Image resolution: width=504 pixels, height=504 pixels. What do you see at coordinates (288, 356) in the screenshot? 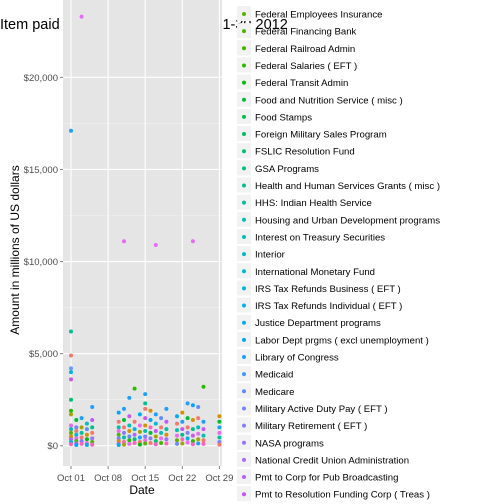
I see `legend-item: Library of Congress` at bounding box center [288, 356].